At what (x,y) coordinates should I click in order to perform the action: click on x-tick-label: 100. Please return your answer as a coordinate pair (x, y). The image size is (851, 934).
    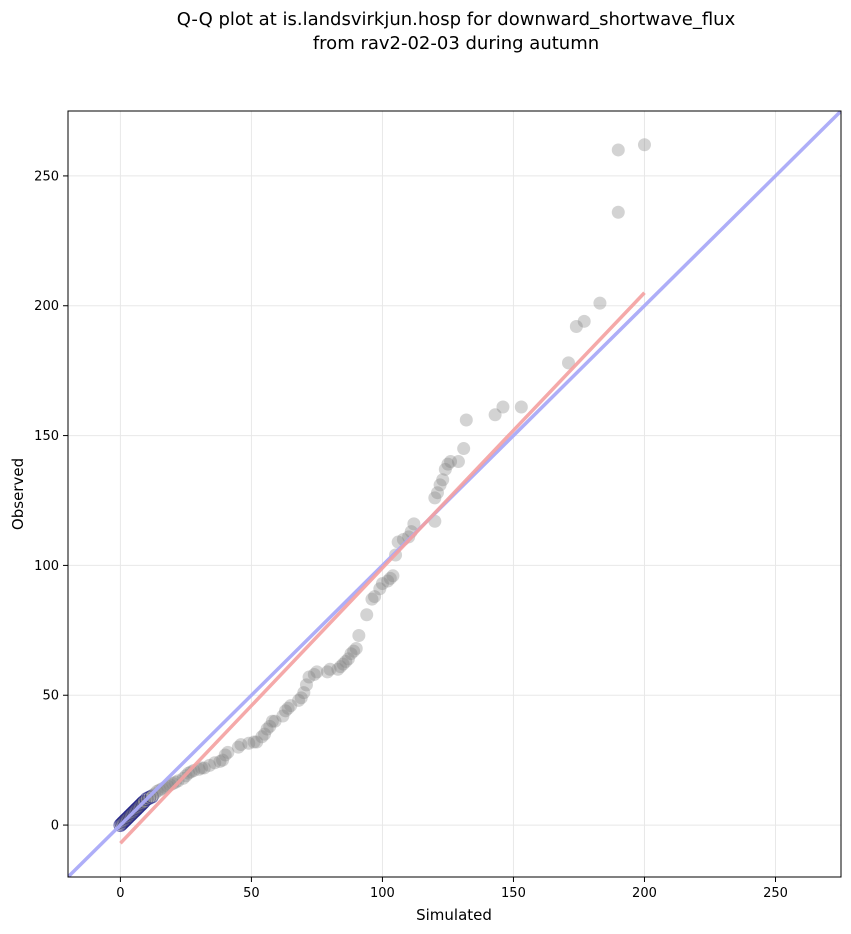
    Looking at the image, I should click on (382, 893).